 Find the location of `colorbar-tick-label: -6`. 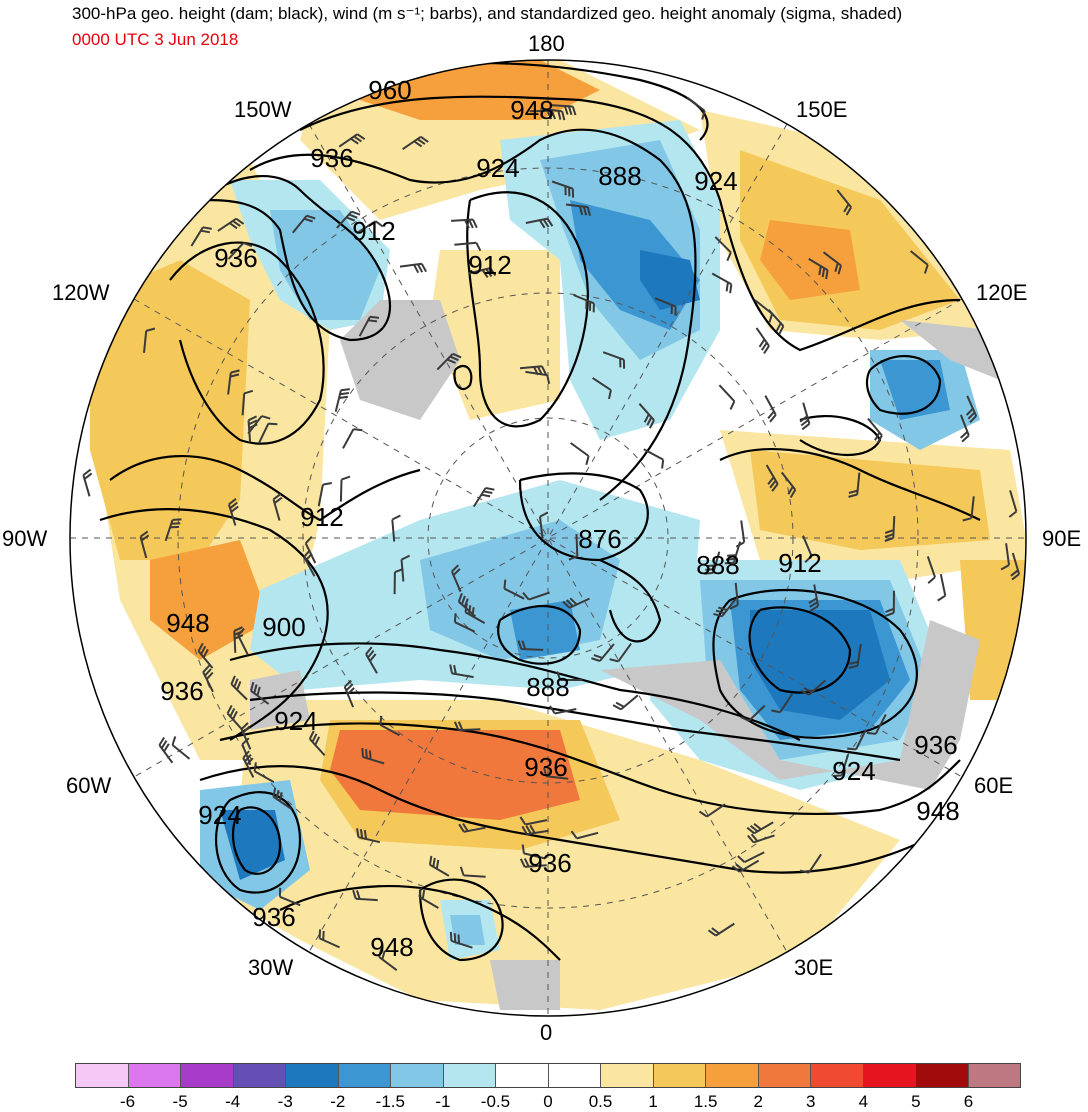

colorbar-tick-label: -6 is located at coordinates (127, 1101).